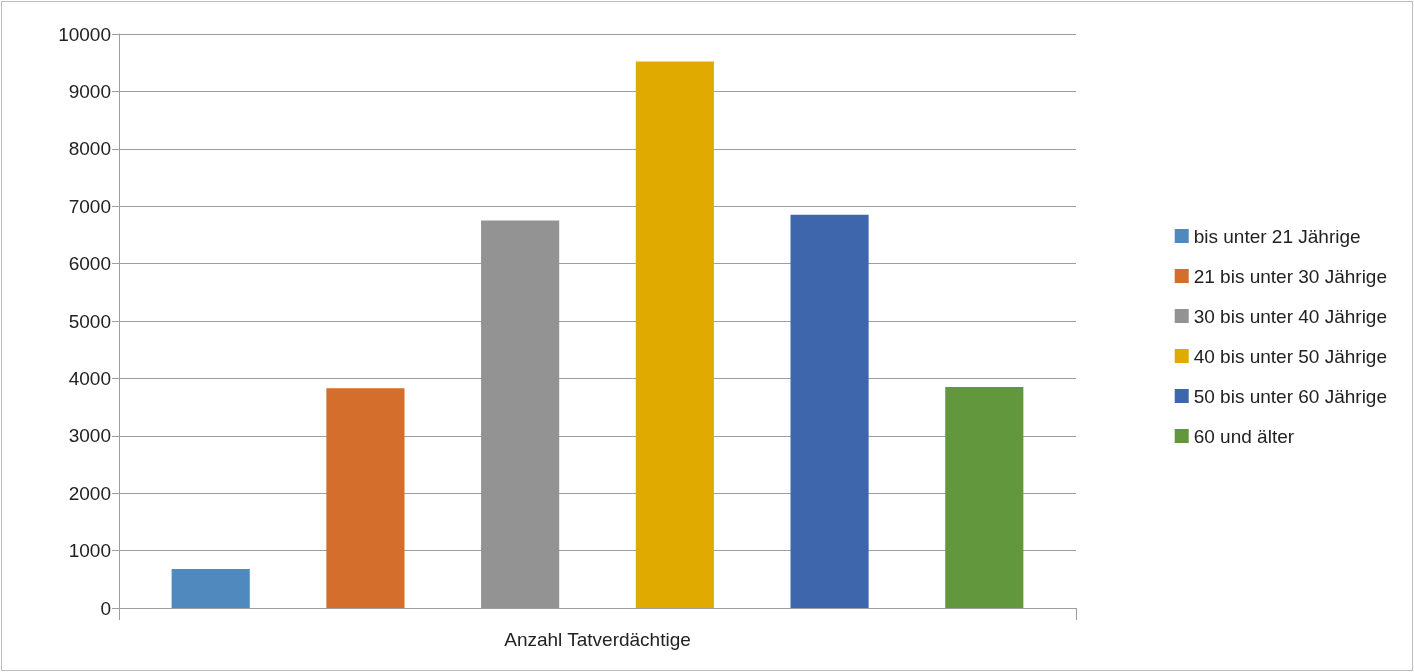  What do you see at coordinates (89, 378) in the screenshot?
I see `y-tick-label: 4000` at bounding box center [89, 378].